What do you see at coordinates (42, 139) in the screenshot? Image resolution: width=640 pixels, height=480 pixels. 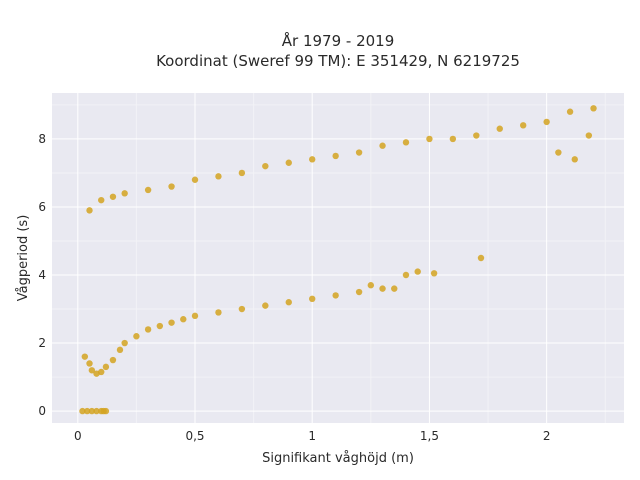 I see `y-tick-label: 8` at bounding box center [42, 139].